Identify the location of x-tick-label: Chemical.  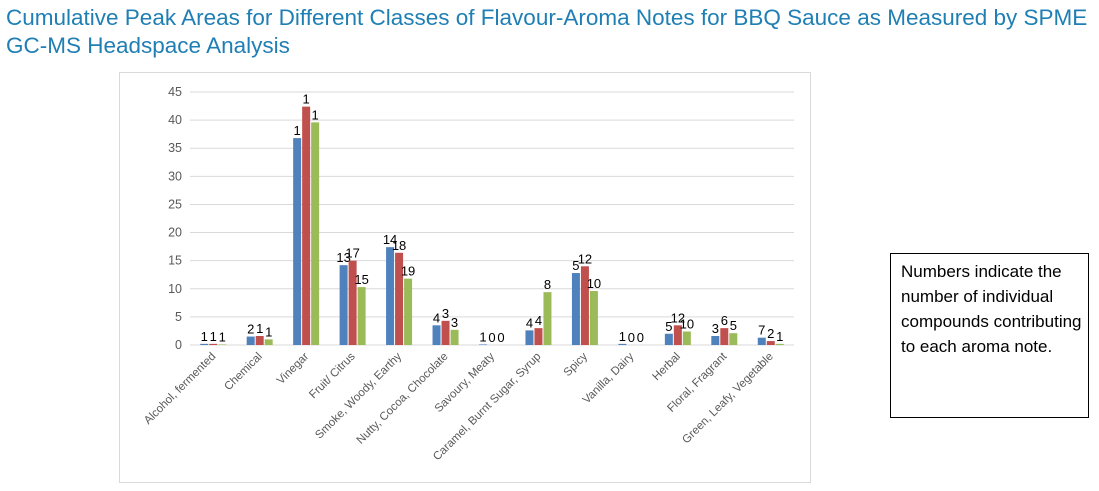
(243, 372).